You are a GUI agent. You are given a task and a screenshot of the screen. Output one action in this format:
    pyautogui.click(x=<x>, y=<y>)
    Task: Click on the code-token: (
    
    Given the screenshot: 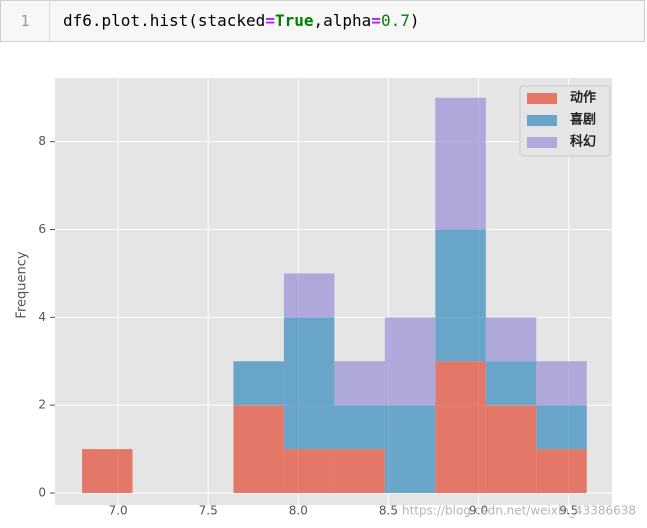 What is the action you would take?
    pyautogui.click(x=193, y=20)
    